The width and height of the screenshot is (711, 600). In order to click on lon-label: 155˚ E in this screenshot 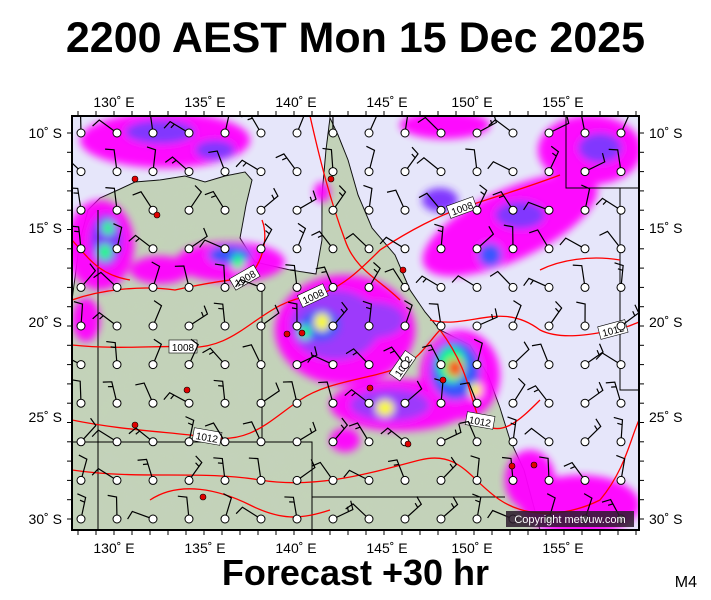, I will do `click(562, 548)`.